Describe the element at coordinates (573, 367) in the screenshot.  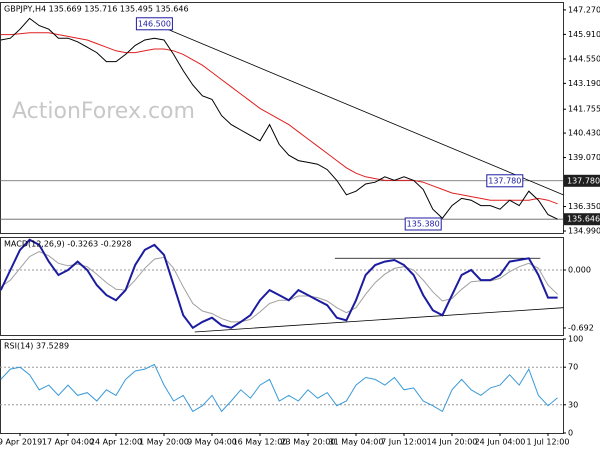
I see `y-tick-label: 70` at that location.